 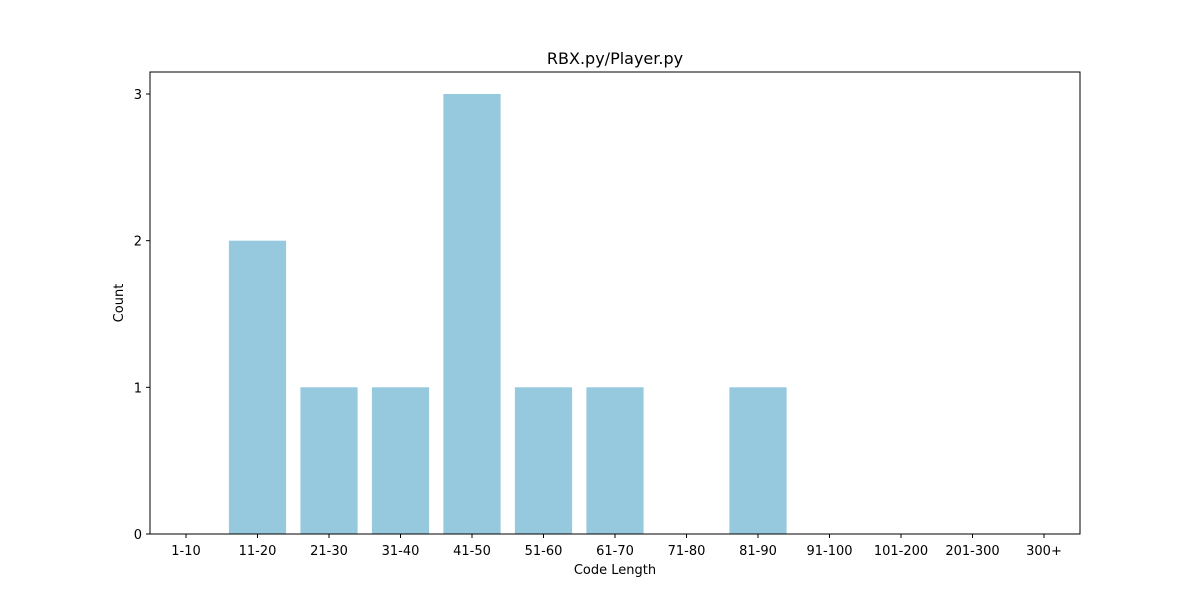 What do you see at coordinates (1044, 551) in the screenshot?
I see `x-tick-label: 300+` at bounding box center [1044, 551].